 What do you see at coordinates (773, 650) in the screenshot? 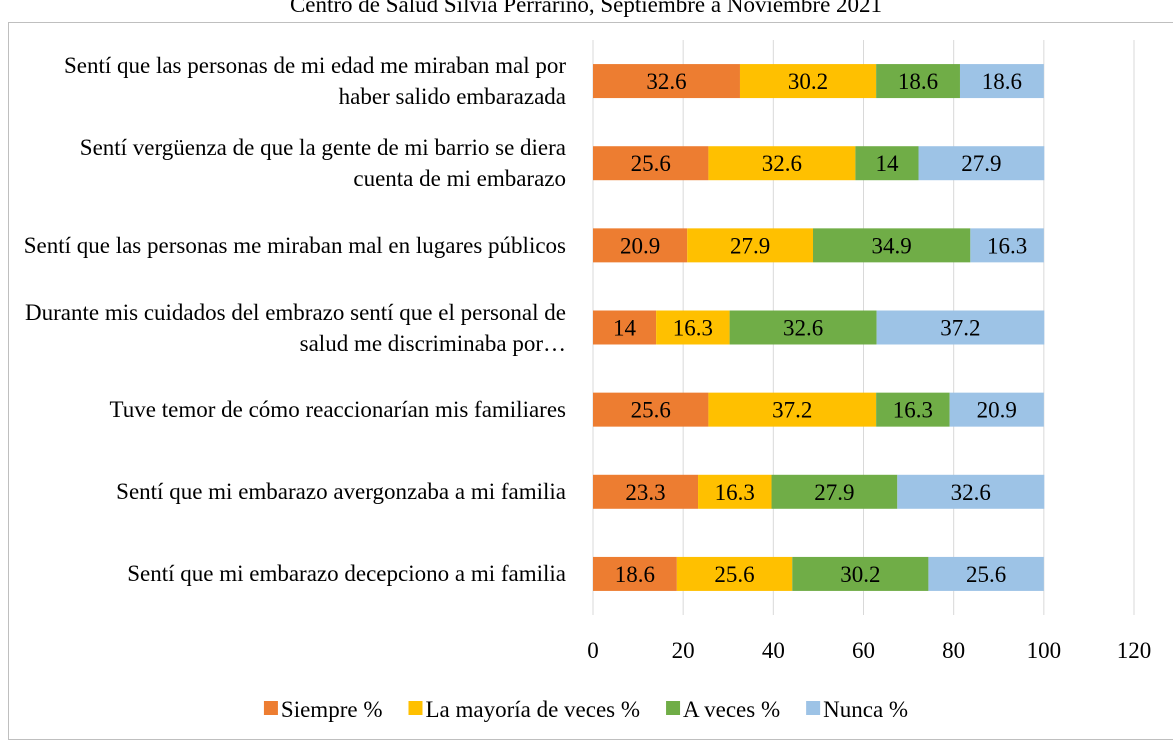
I see `x-tick-label: 40` at bounding box center [773, 650].